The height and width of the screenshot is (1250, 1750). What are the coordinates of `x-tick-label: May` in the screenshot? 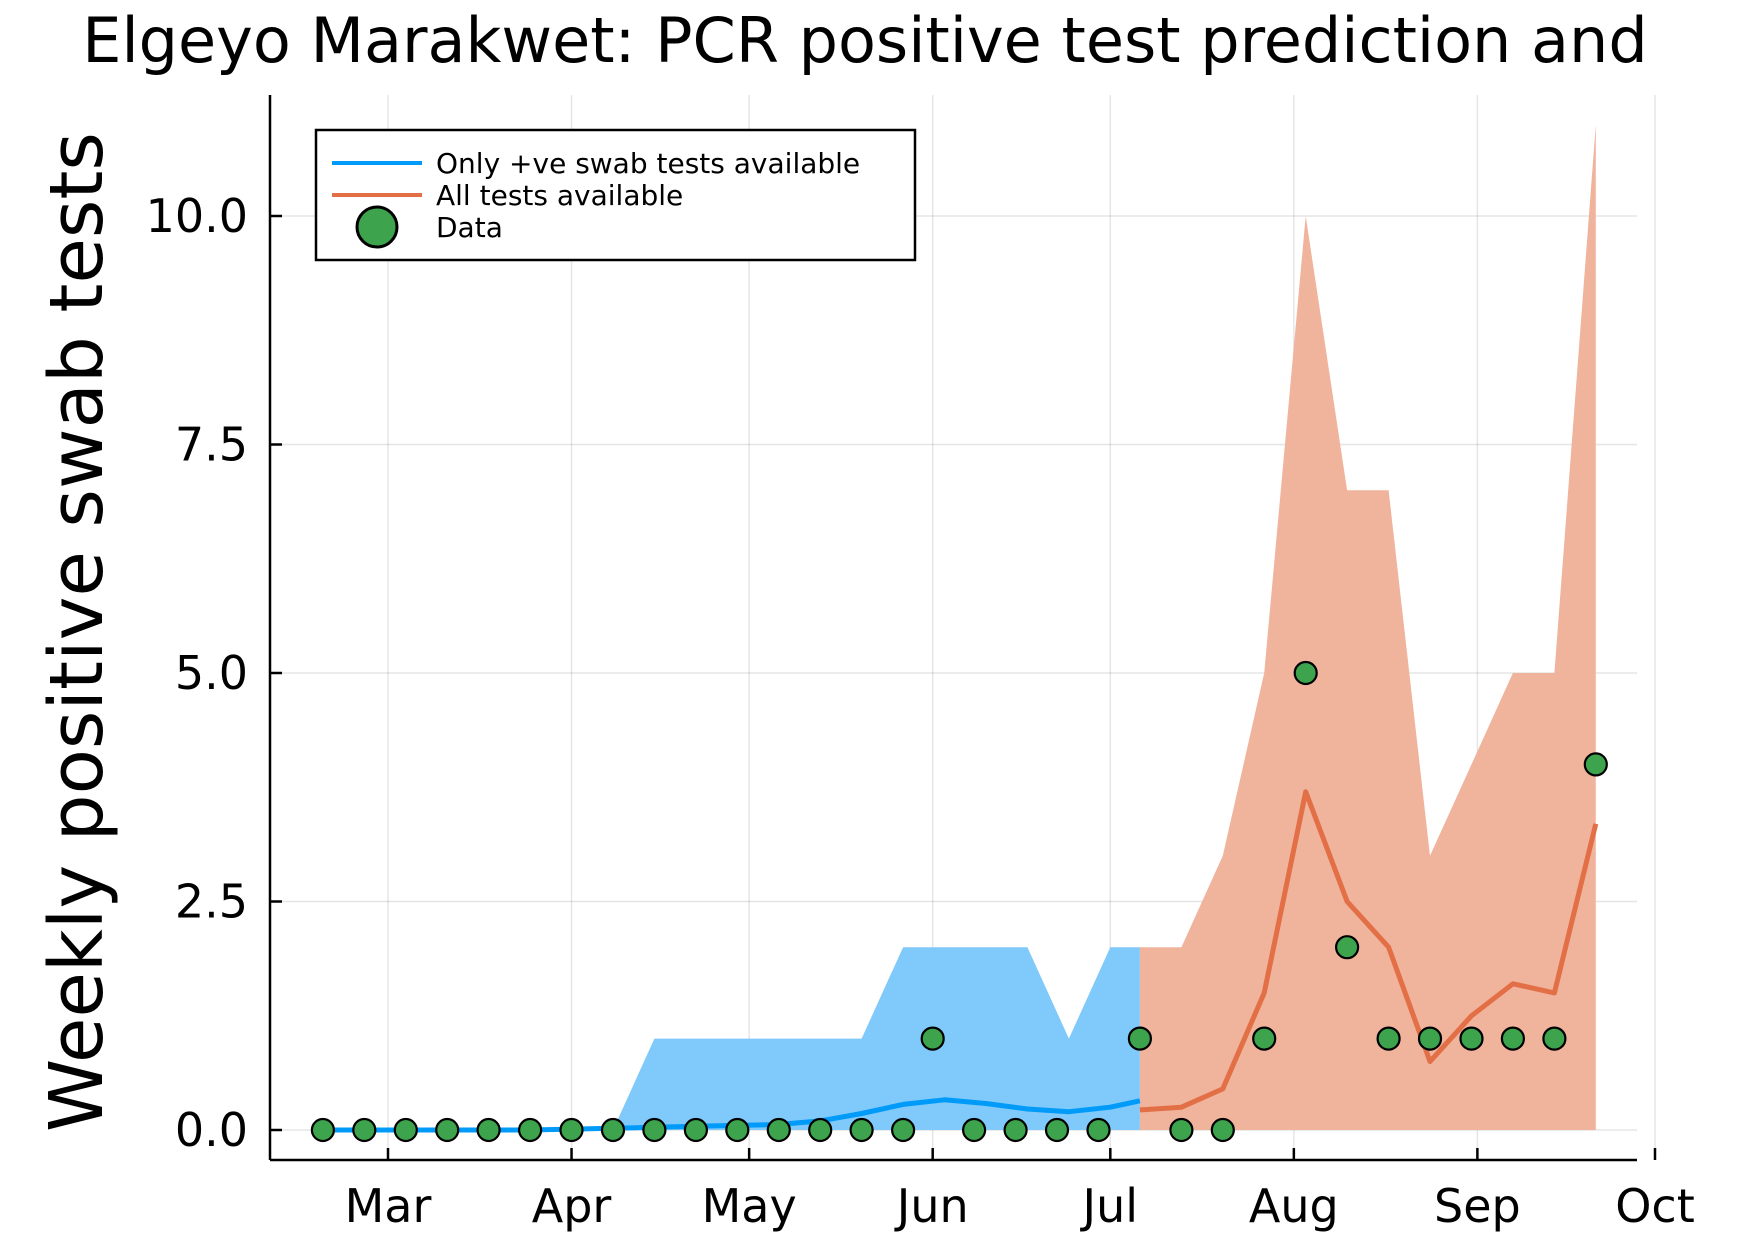 It's located at (749, 1206).